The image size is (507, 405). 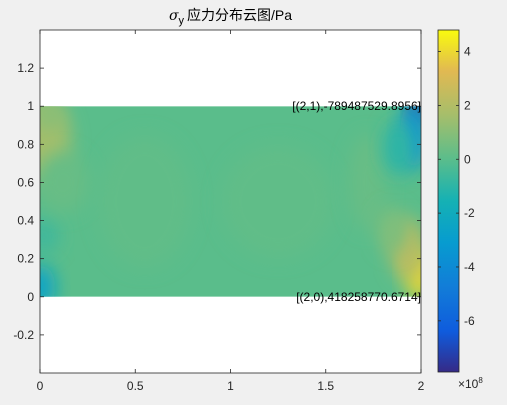 I want to click on colorbar-tick-label: 0, so click(x=467, y=159).